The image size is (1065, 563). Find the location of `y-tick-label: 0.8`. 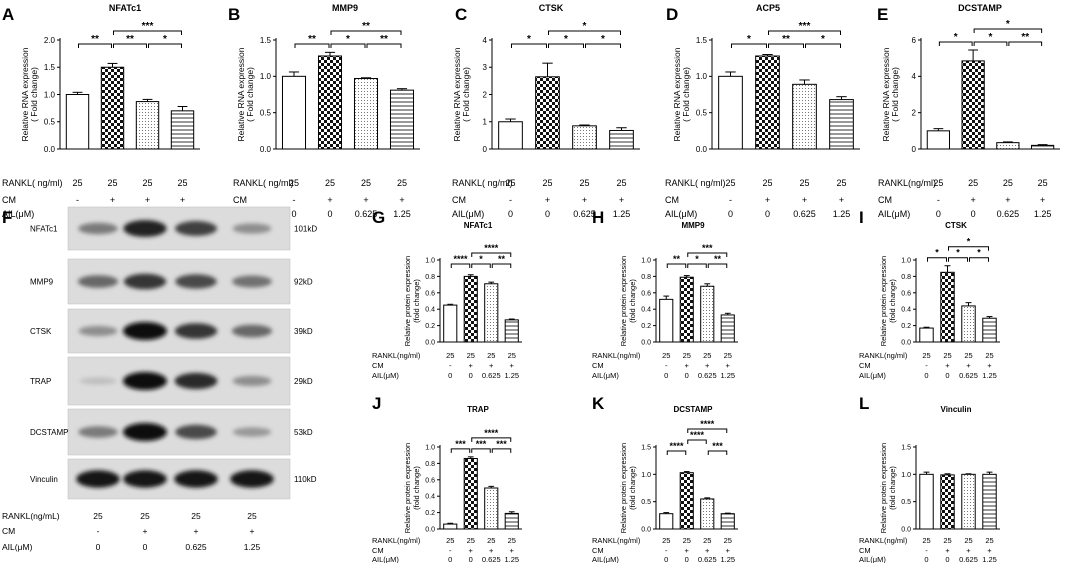

y-tick-label: 0.8 is located at coordinates (430, 464).